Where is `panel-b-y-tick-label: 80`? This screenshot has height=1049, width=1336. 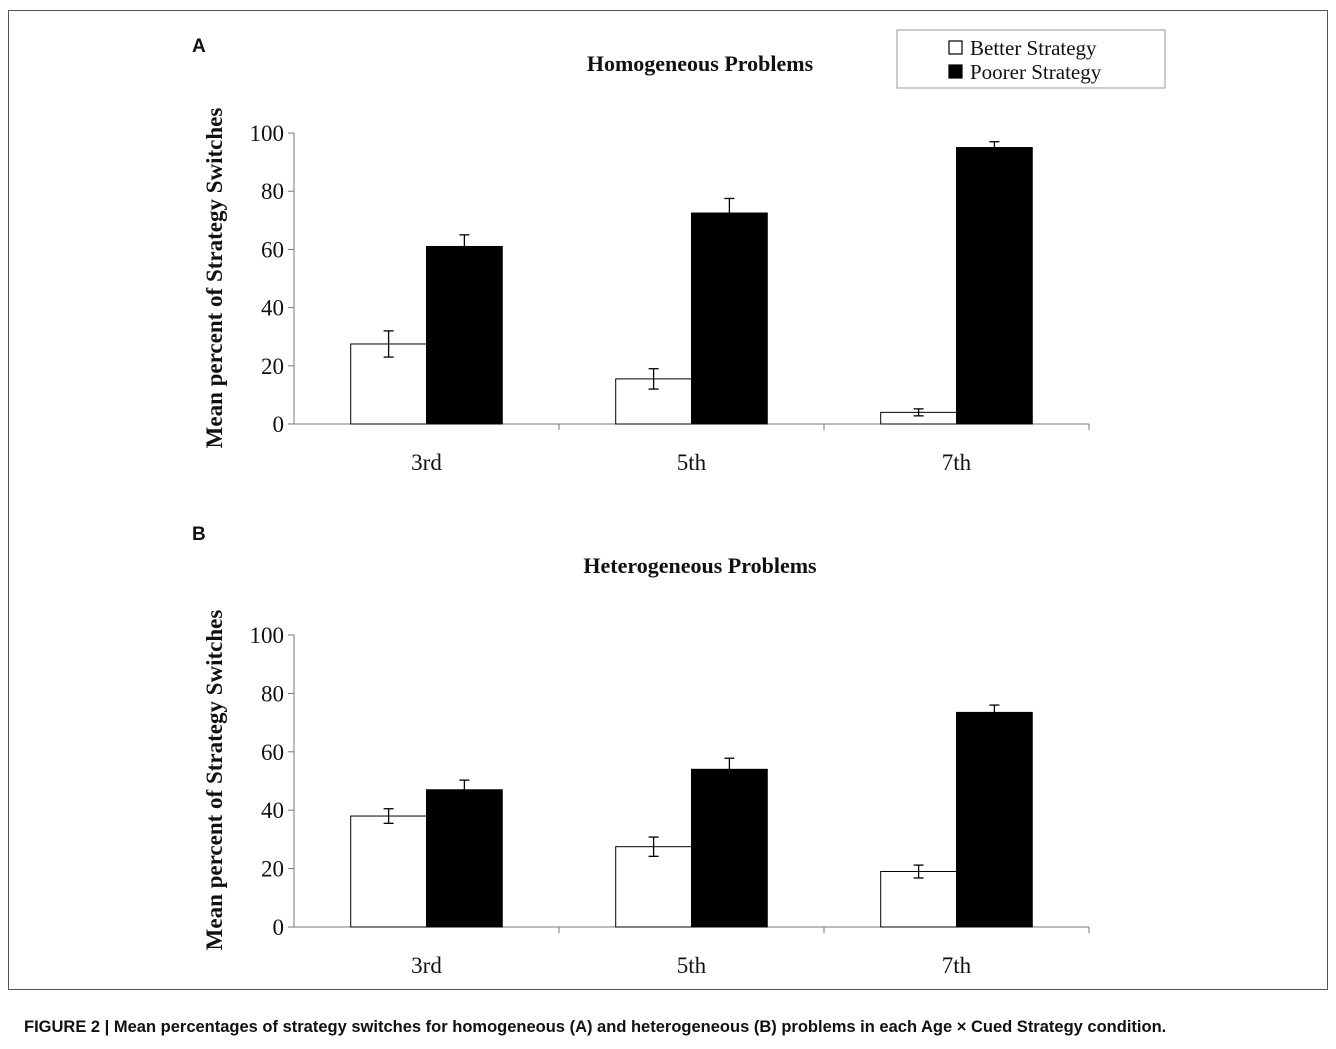 panel-b-y-tick-label: 80 is located at coordinates (272, 693).